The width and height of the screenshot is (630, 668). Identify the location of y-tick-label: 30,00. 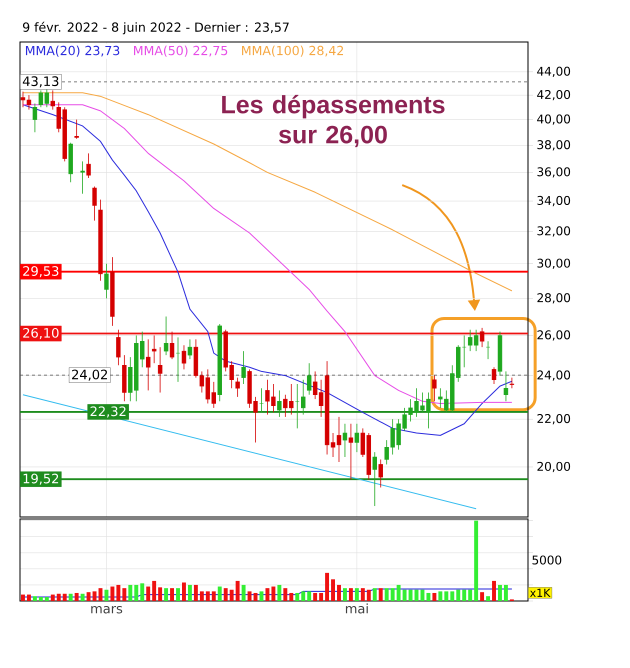
(553, 263).